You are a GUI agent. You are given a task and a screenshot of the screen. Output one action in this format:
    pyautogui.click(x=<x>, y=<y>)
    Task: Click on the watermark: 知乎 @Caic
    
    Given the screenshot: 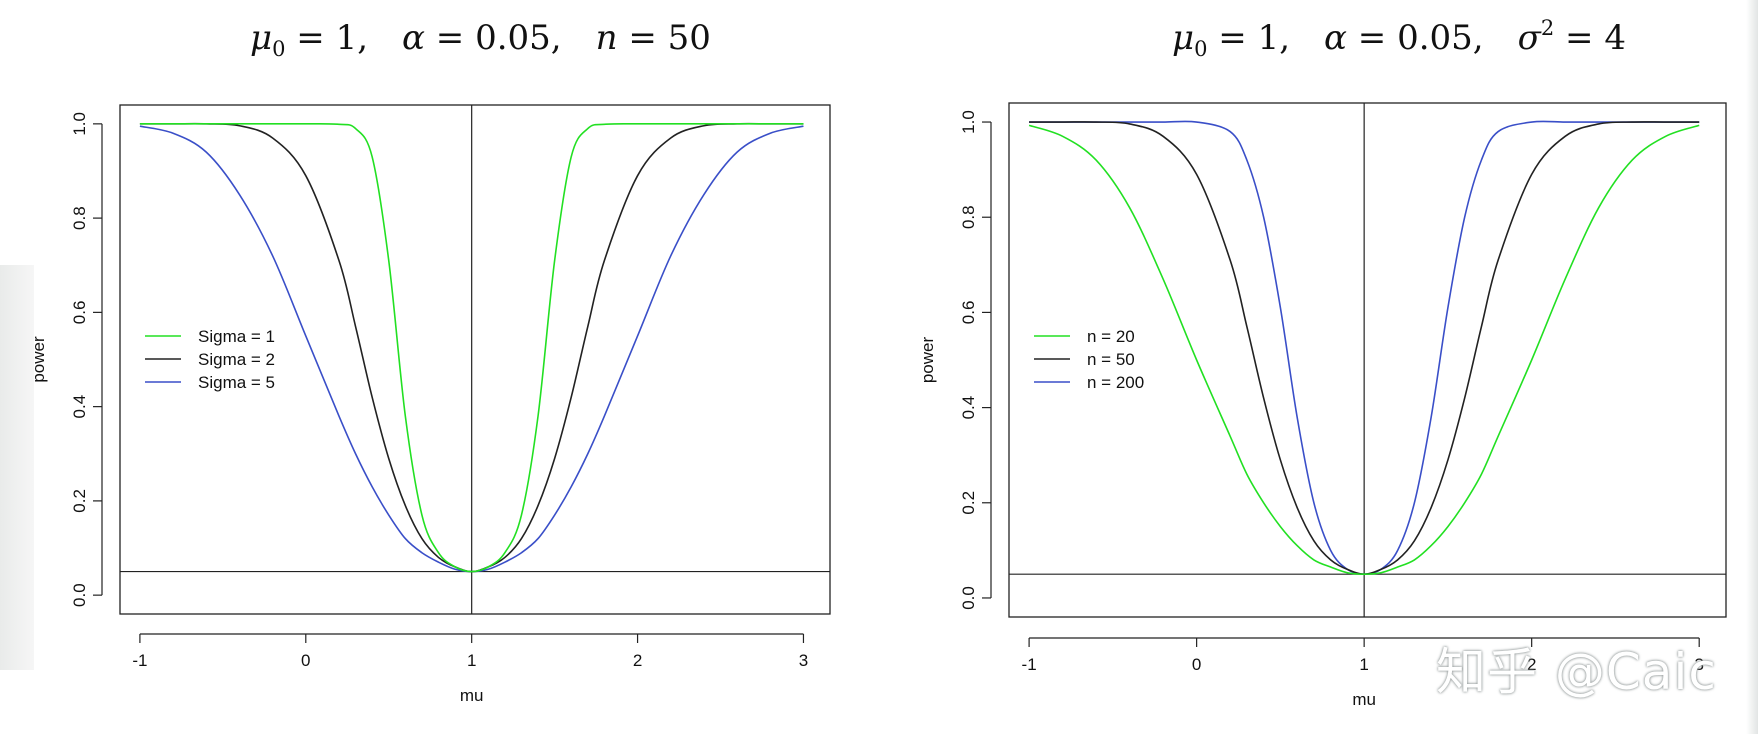 What is the action you would take?
    pyautogui.click(x=1576, y=672)
    